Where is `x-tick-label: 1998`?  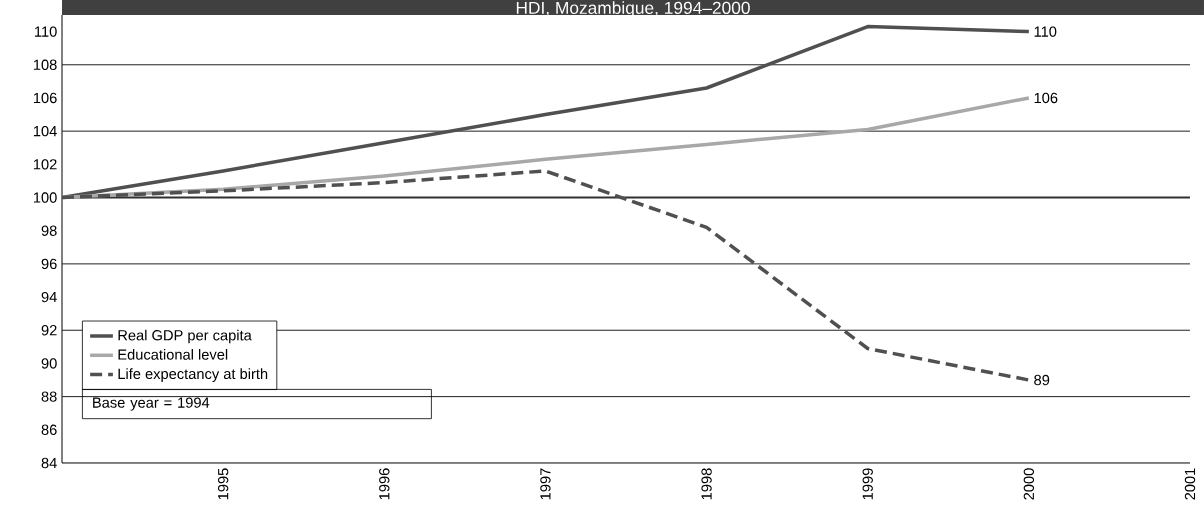
x-tick-label: 1998 is located at coordinates (706, 484).